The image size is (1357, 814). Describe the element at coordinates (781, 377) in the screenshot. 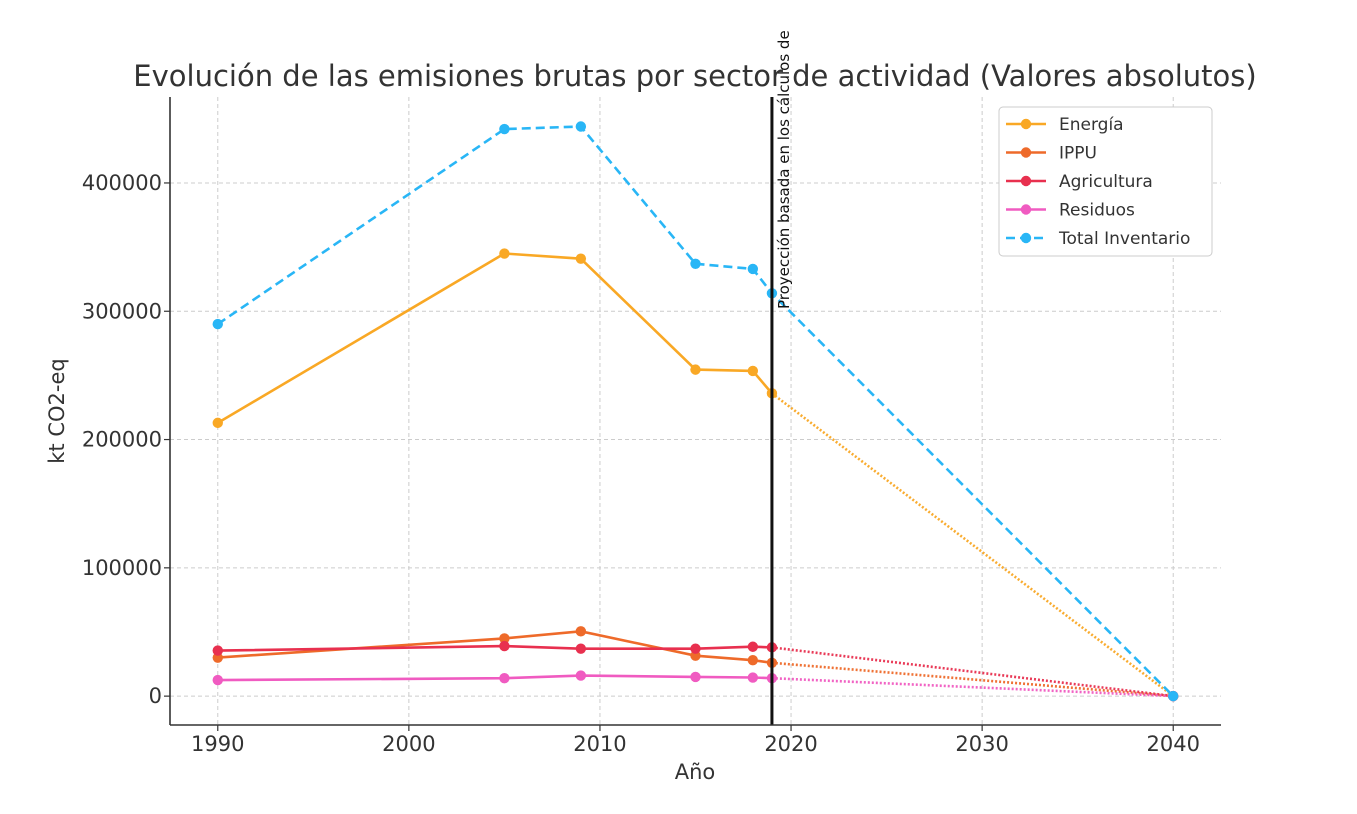

I see `projection-marker: Proyección basada en los cálculos de` at that location.